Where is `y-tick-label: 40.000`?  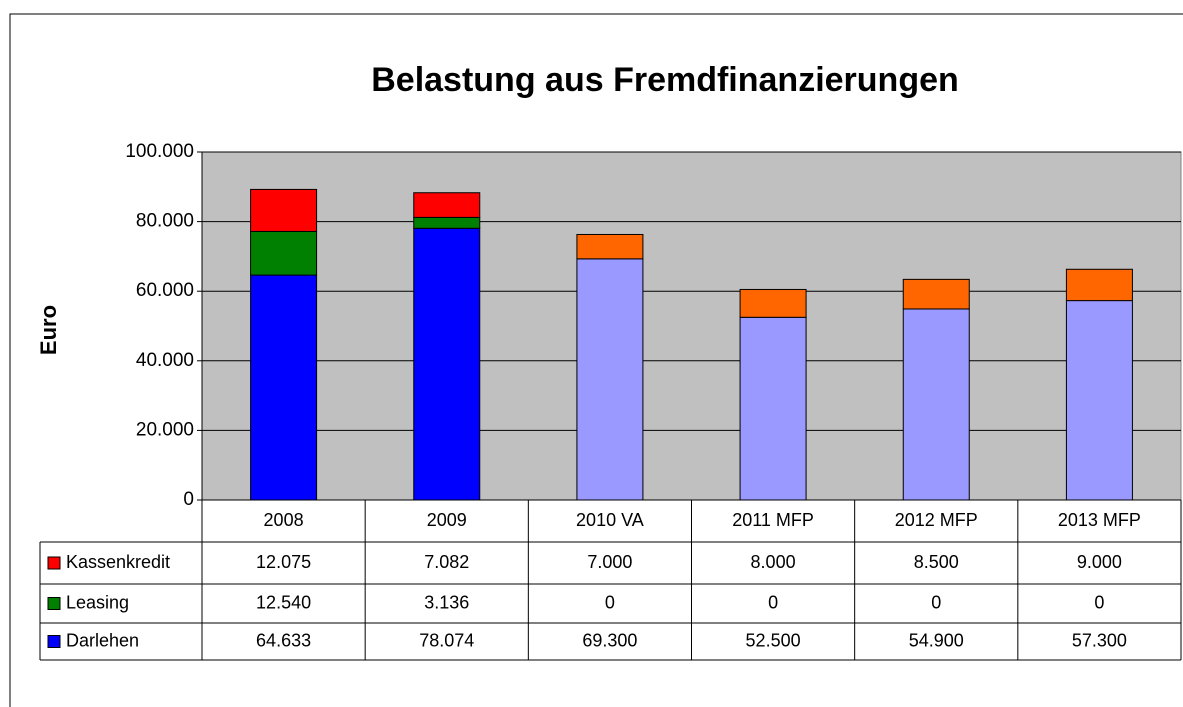
y-tick-label: 40.000 is located at coordinates (165, 360).